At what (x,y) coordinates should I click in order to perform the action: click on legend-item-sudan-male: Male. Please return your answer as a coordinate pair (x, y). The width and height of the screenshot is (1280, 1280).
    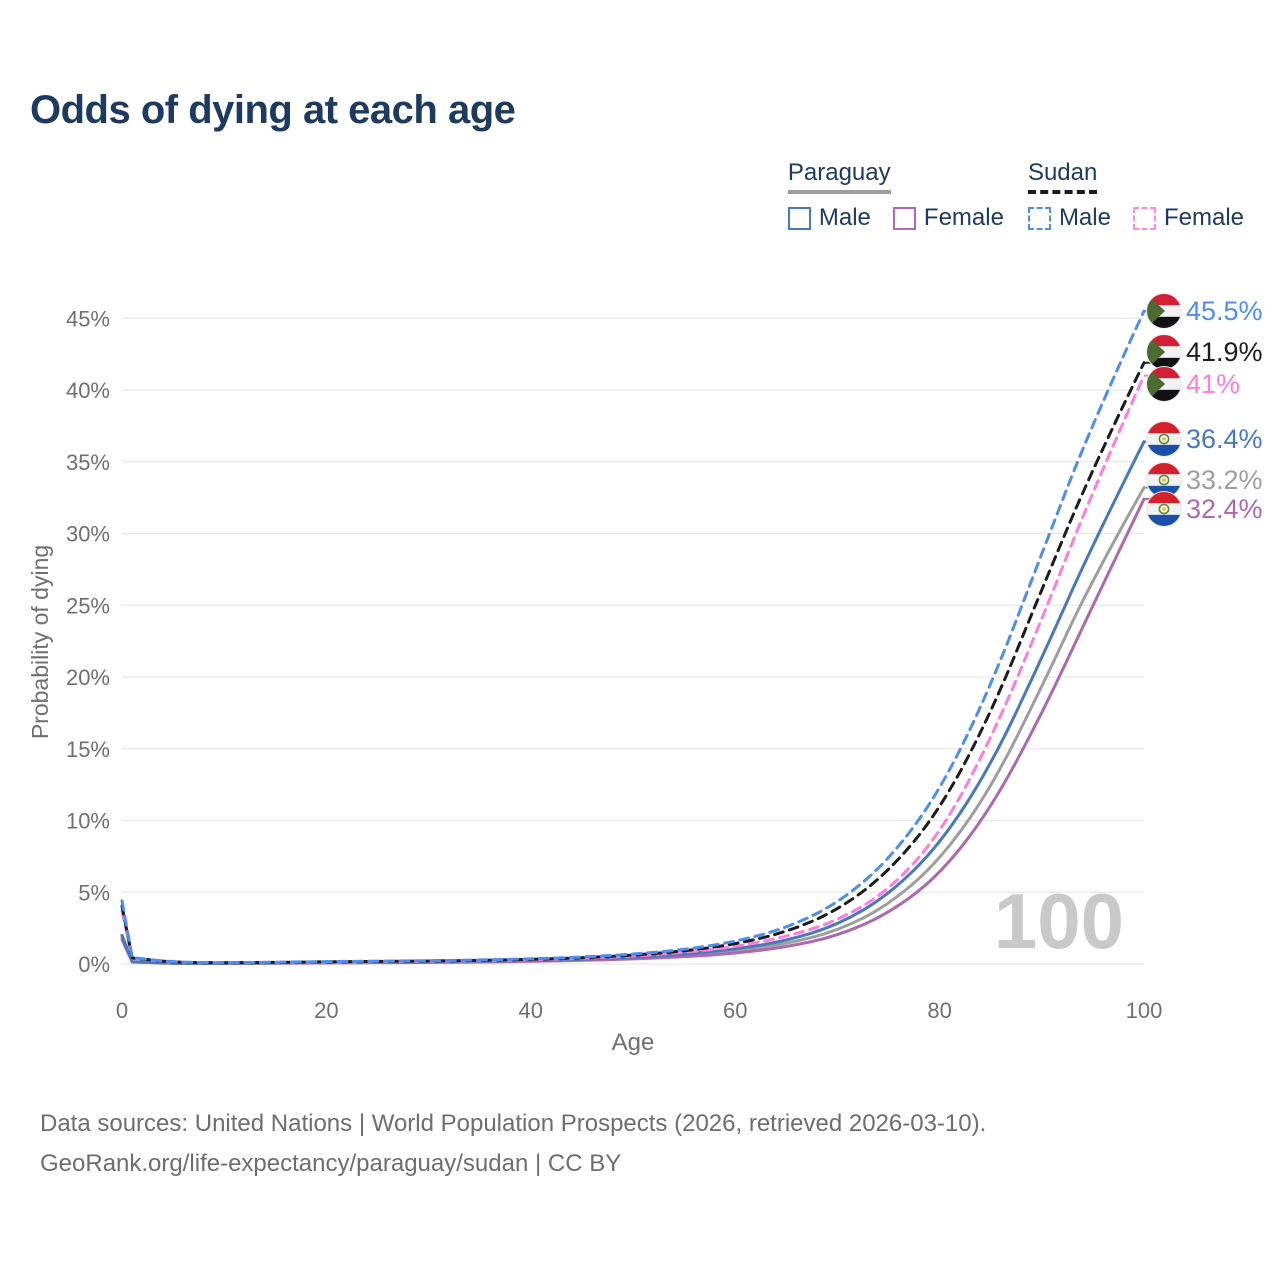
    Looking at the image, I should click on (1069, 218).